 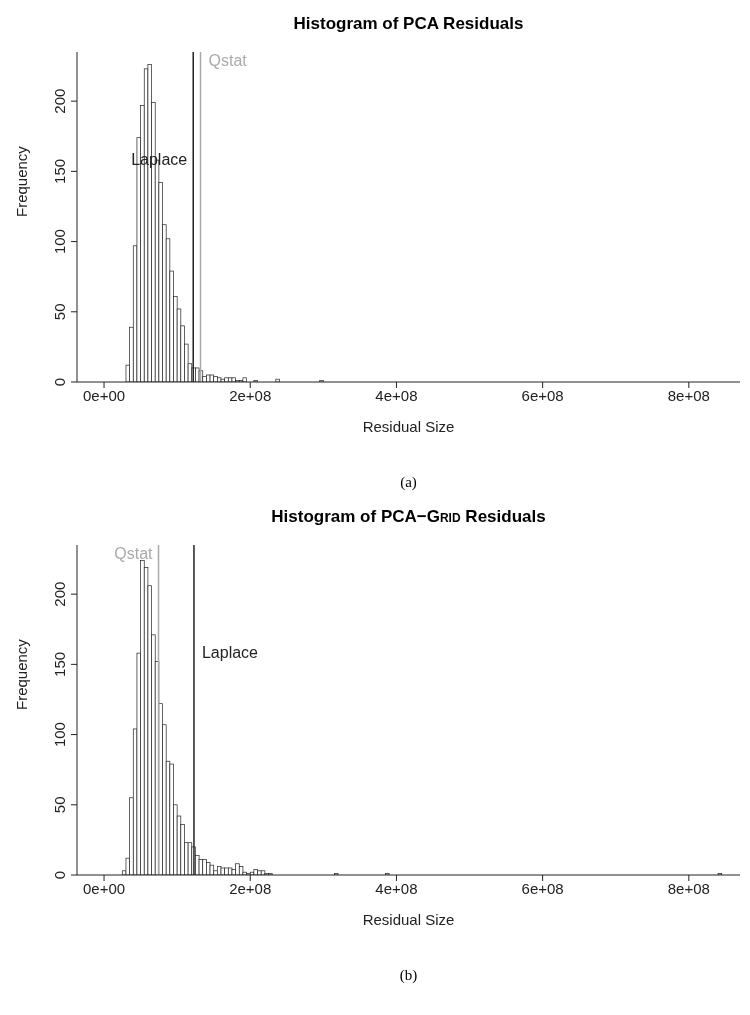 I want to click on chart-title: Histogram of PCA−Grid Residuals, so click(x=408, y=516).